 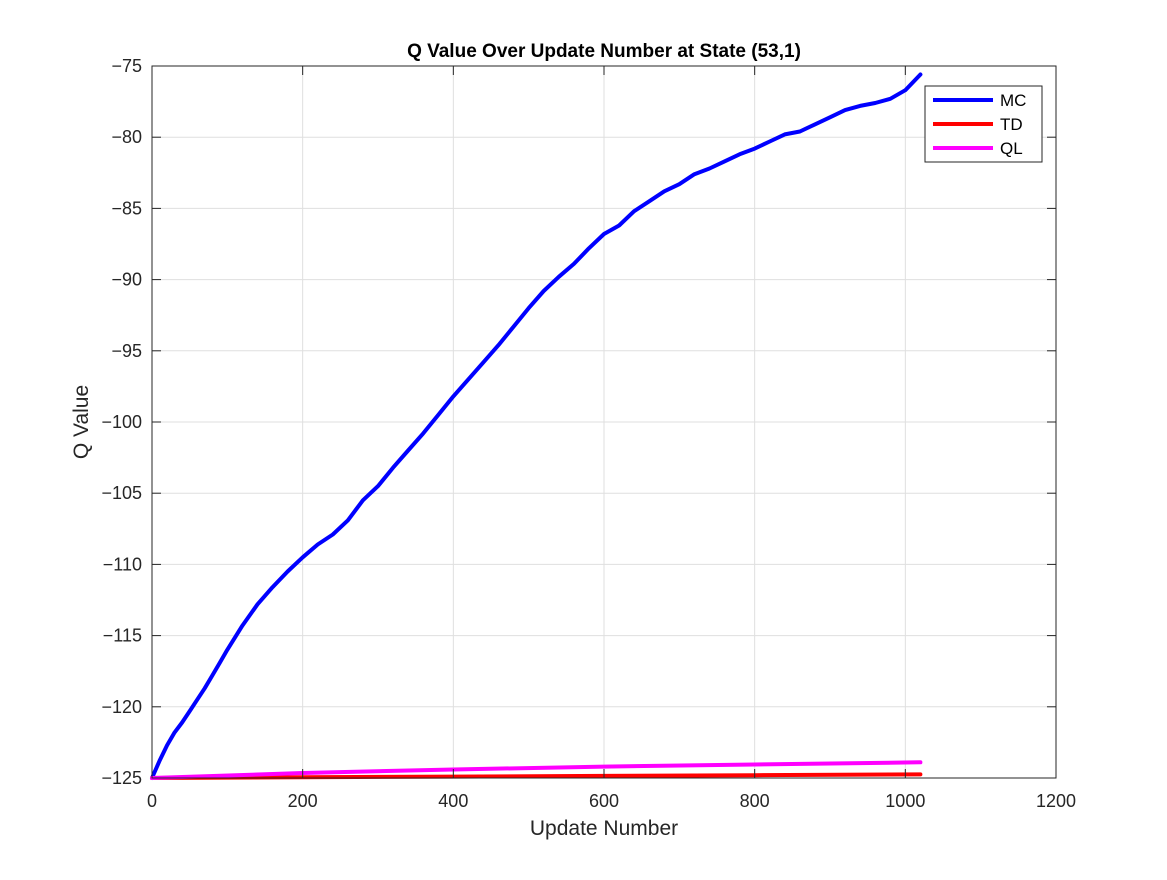 What do you see at coordinates (905, 801) in the screenshot?
I see `x-tick-label: 1000` at bounding box center [905, 801].